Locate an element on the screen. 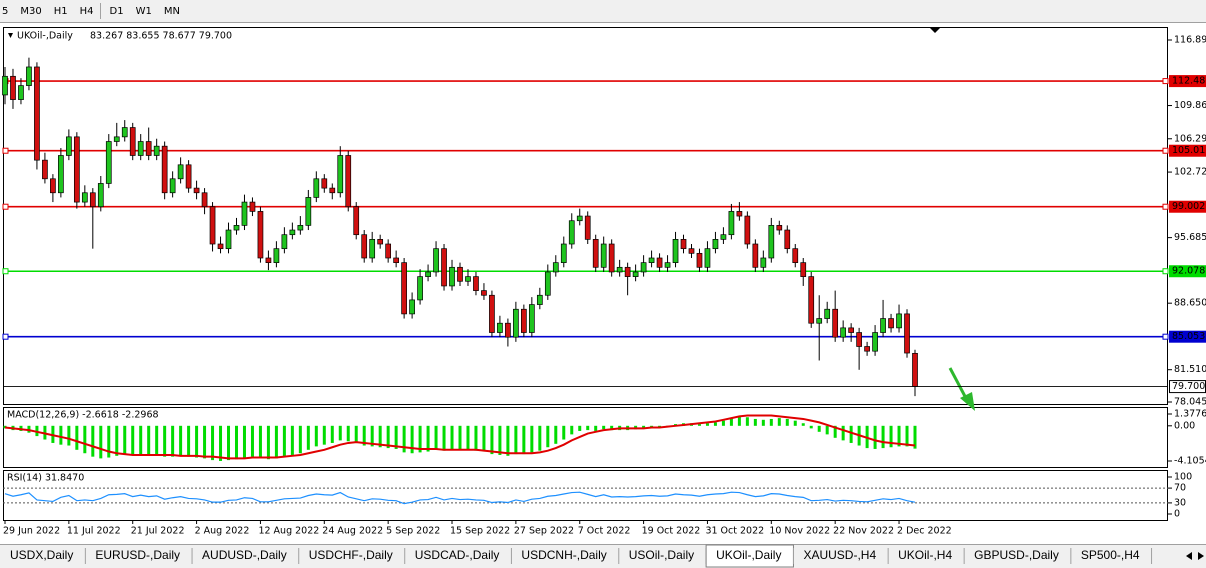  level-price-label: 85.053 is located at coordinates (1188, 336).